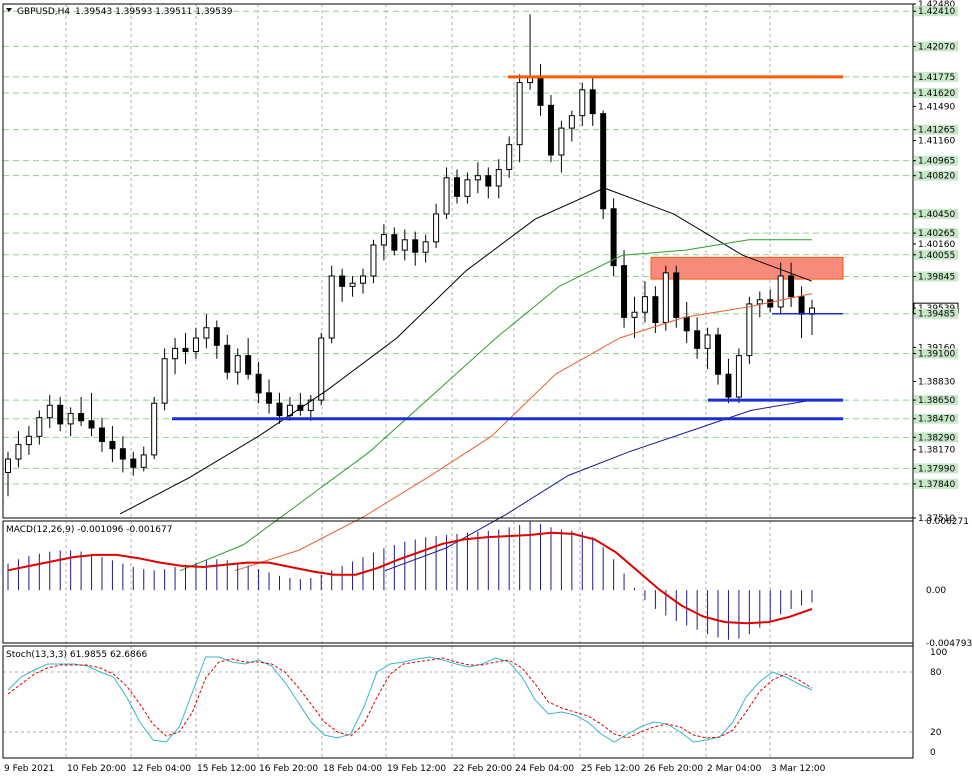 Image resolution: width=972 pixels, height=778 pixels. I want to click on macd-pane: MACD(12,26,9) -0.001096 -0.001677, so click(409, 580).